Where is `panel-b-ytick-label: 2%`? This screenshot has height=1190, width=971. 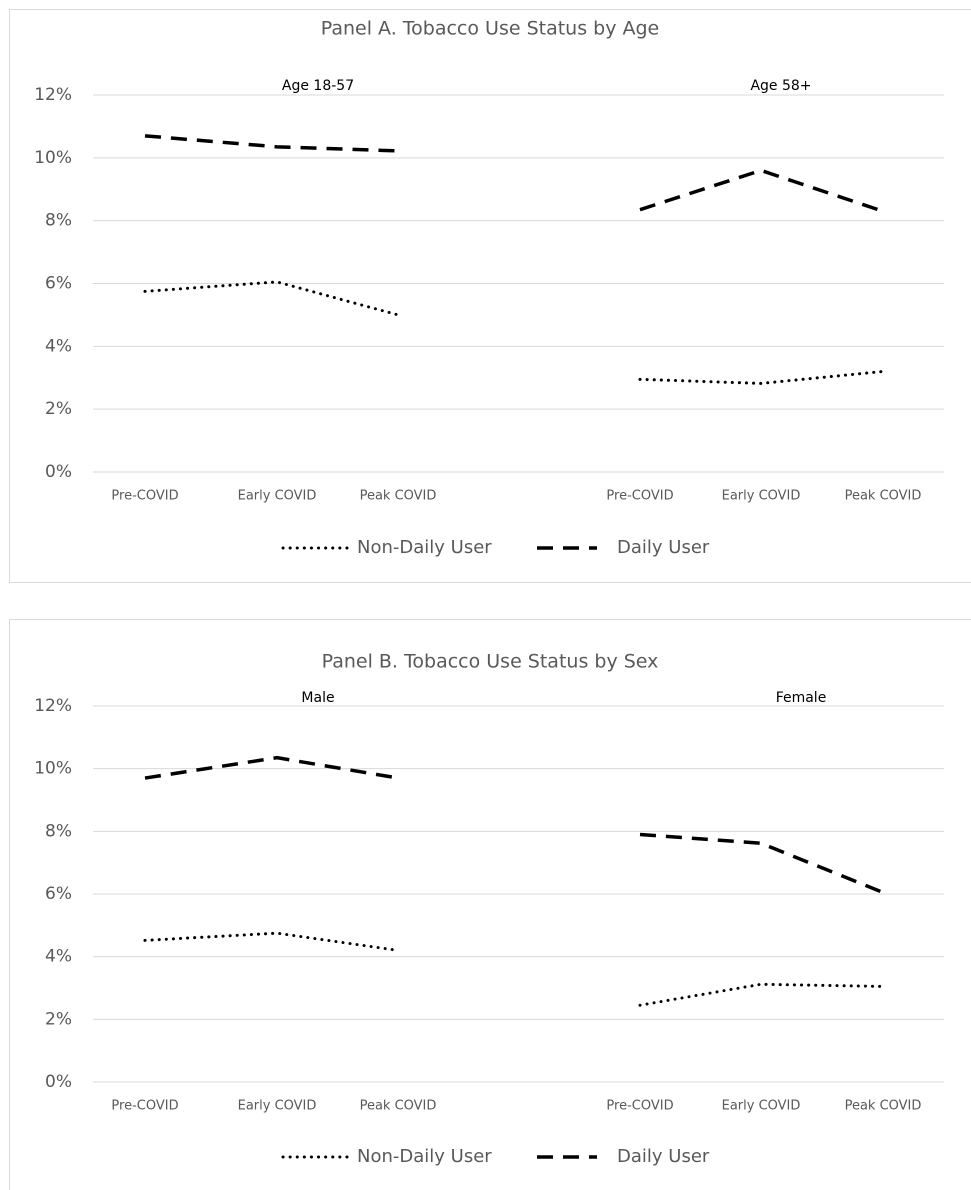
panel-b-ytick-label: 2% is located at coordinates (58, 1019).